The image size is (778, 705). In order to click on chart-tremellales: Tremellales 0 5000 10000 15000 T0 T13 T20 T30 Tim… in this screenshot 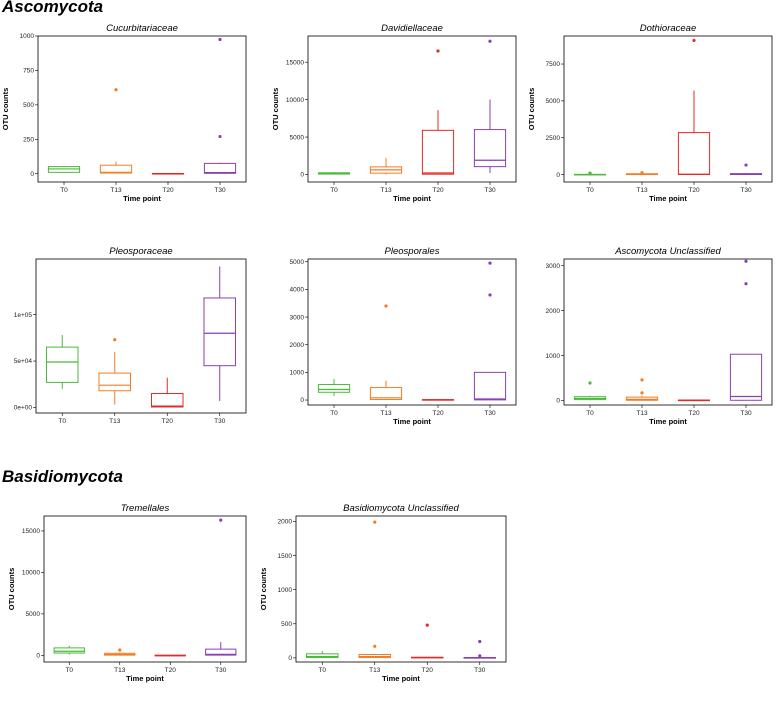, I will do `click(127, 593)`.